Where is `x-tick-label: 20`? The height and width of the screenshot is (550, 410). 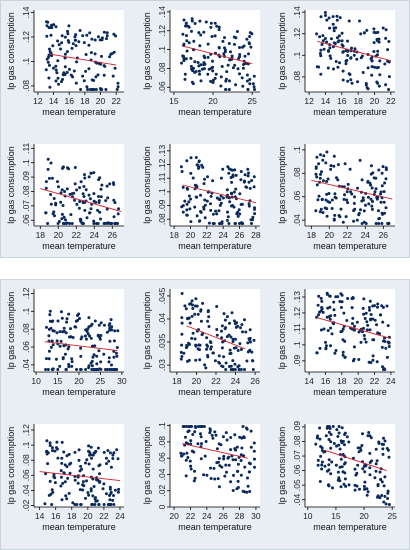
x-tick-label: 20 is located at coordinates (191, 235).